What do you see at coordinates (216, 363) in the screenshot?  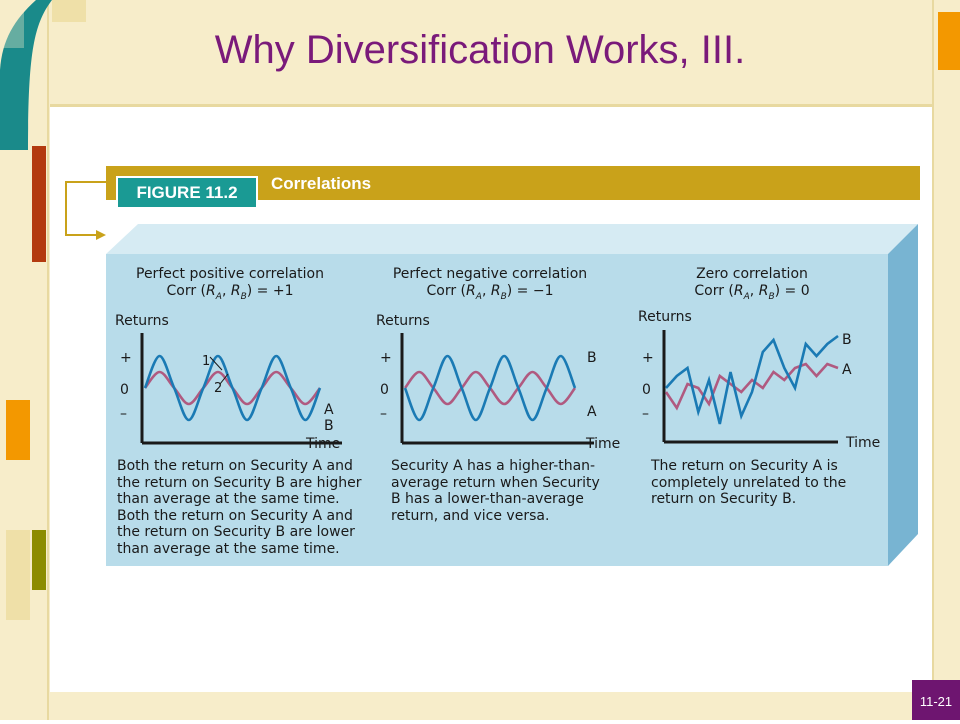 I see `panel-1-marker-1-leader` at bounding box center [216, 363].